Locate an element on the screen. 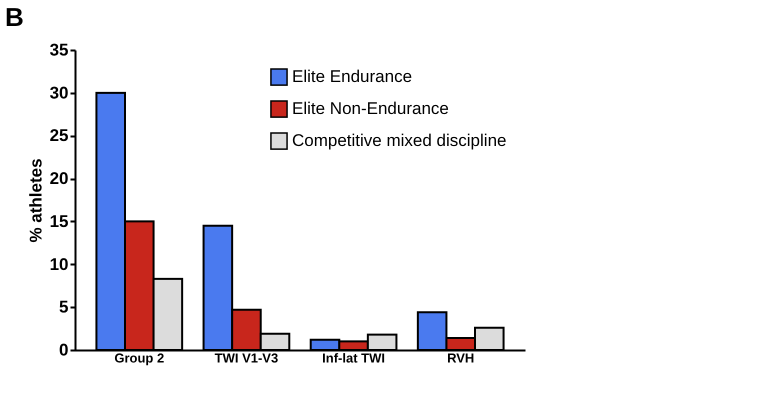 The height and width of the screenshot is (401, 764). y-tick-label: 20 is located at coordinates (59, 178).